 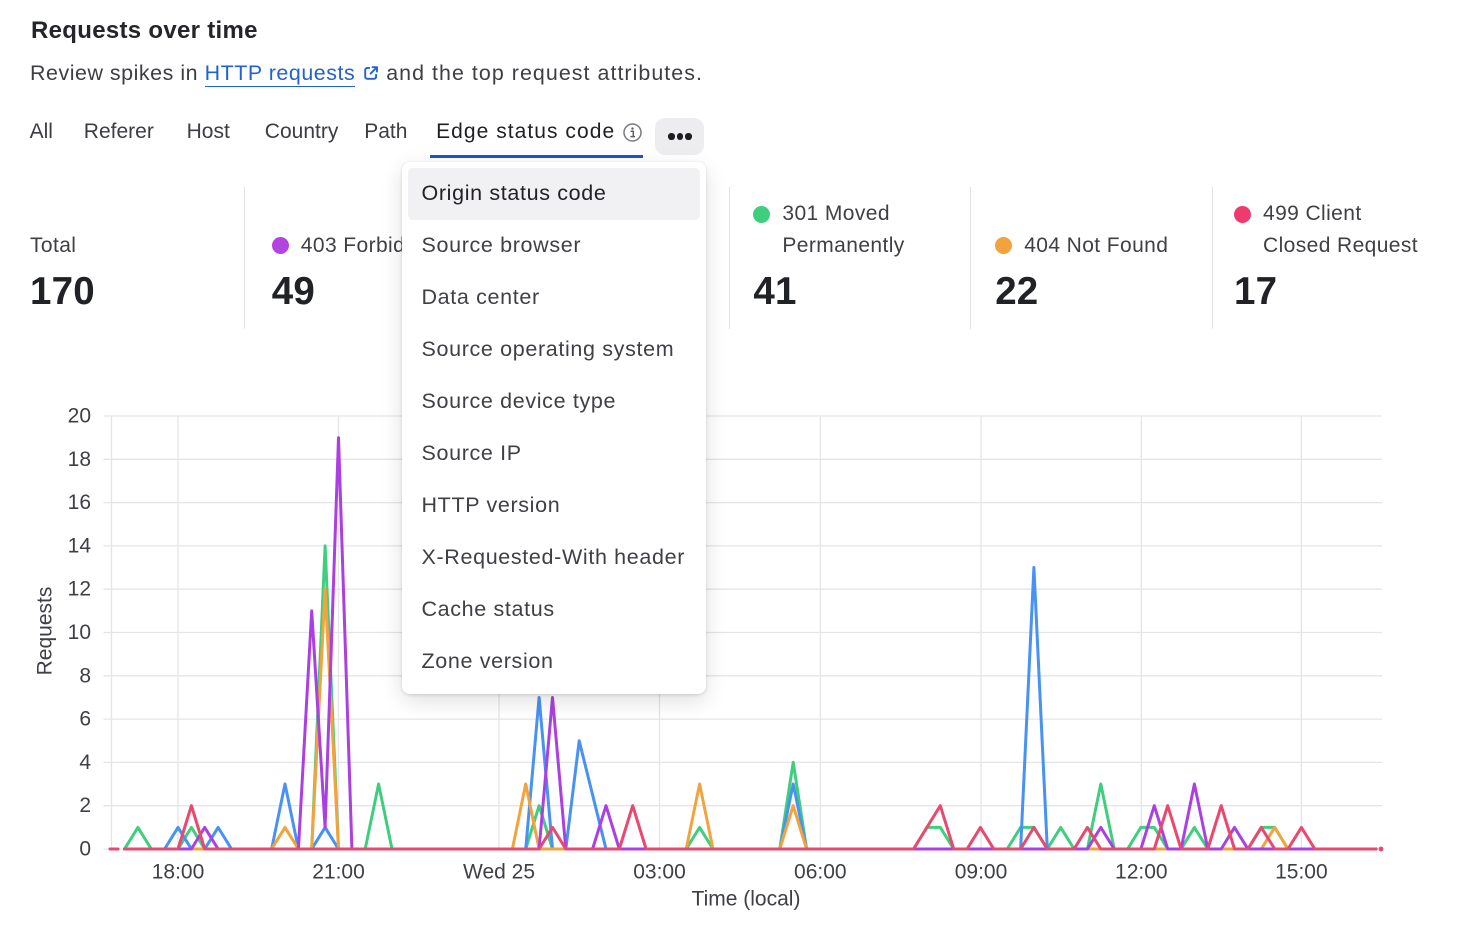 I want to click on svg-text: 8, so click(x=85, y=675).